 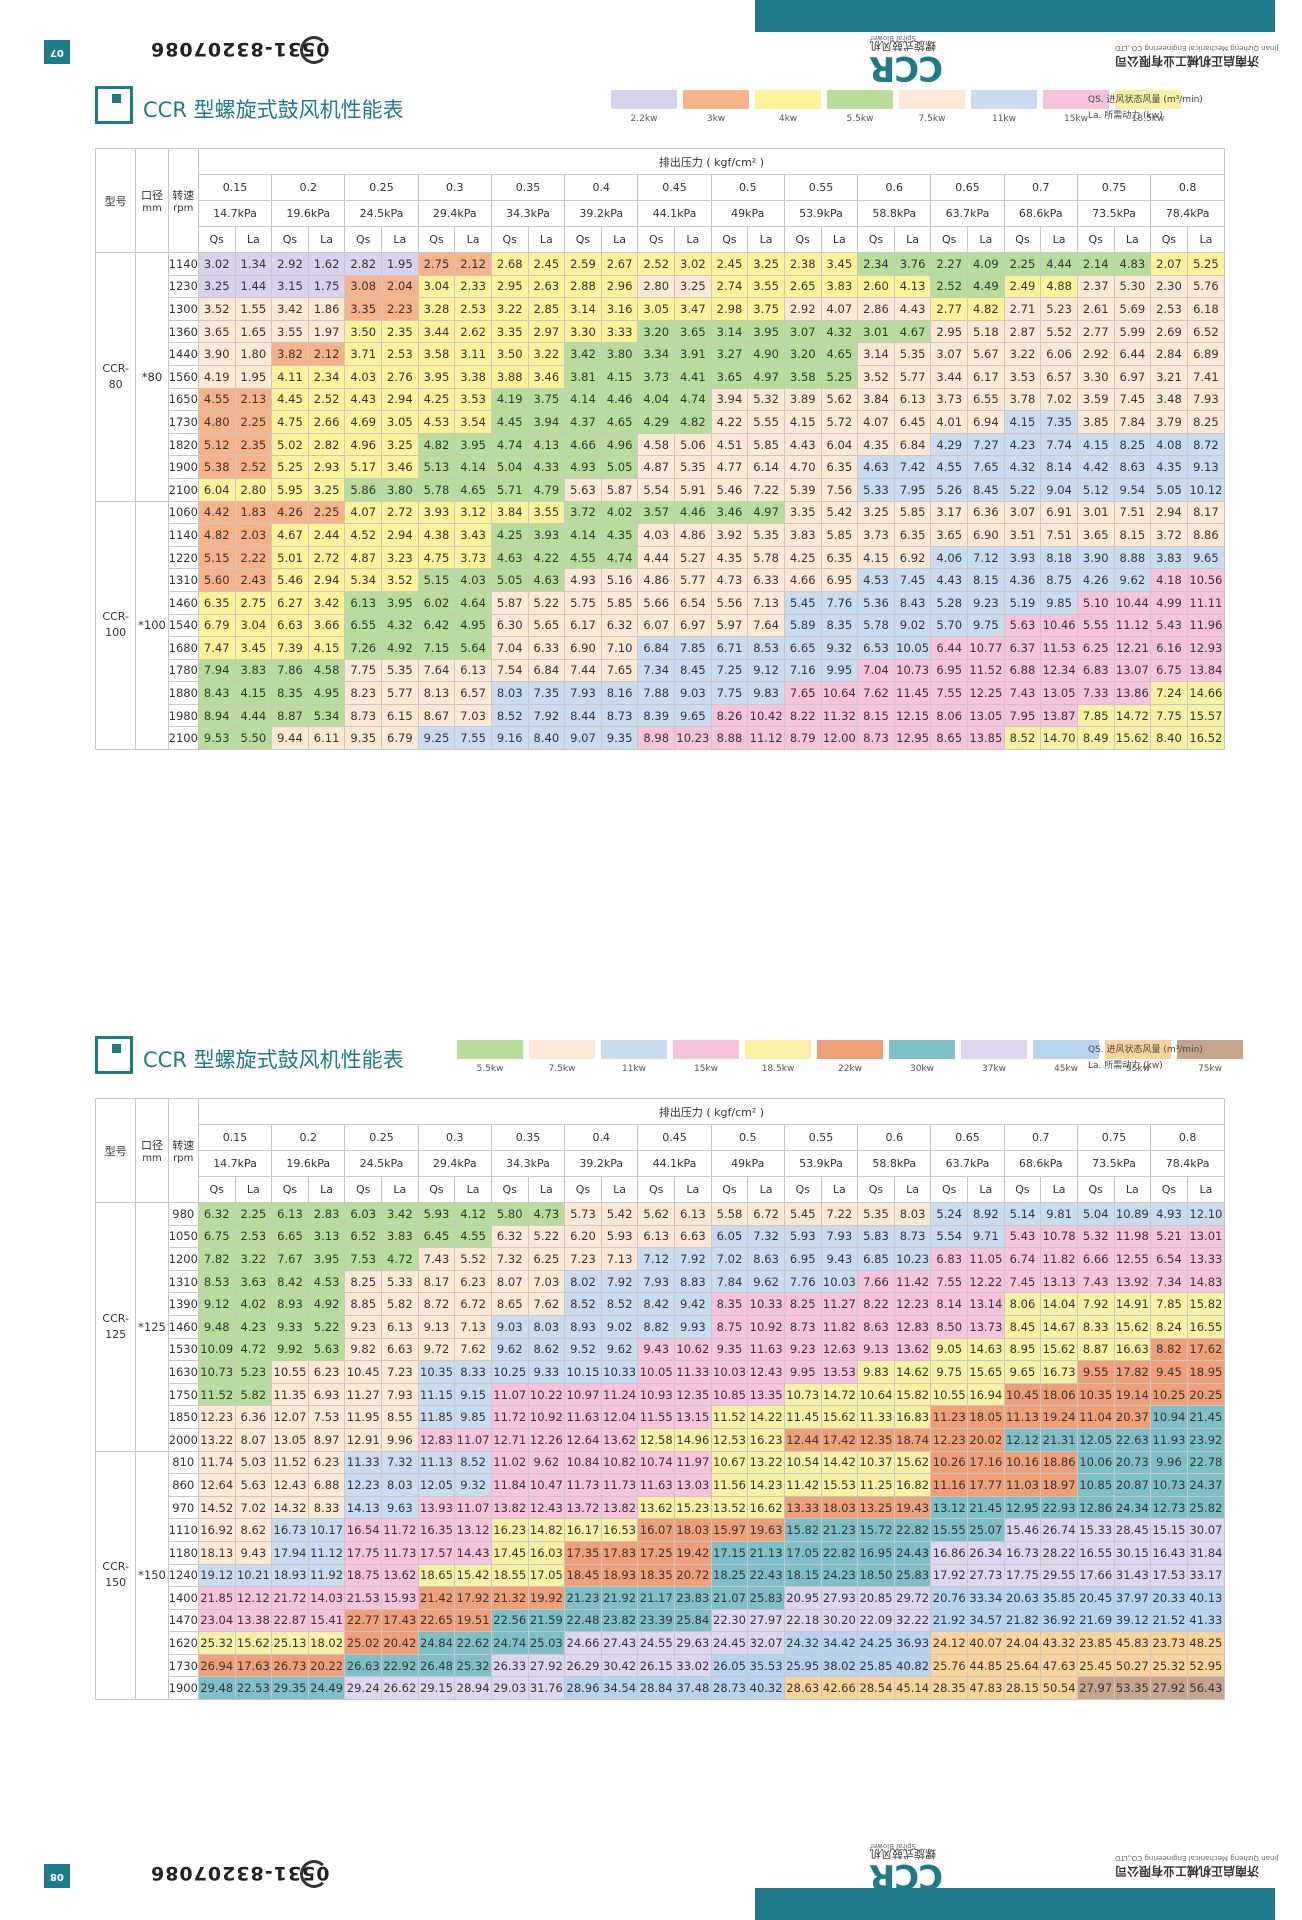 What do you see at coordinates (183, 1259) in the screenshot?
I see `rpm-cell: 1200` at bounding box center [183, 1259].